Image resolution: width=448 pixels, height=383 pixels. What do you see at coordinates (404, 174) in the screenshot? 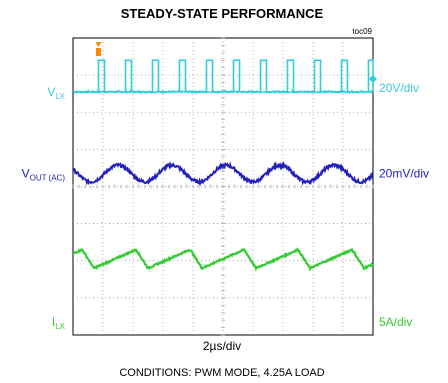
I see `channel-scale-label: 20mV/div` at bounding box center [404, 174].